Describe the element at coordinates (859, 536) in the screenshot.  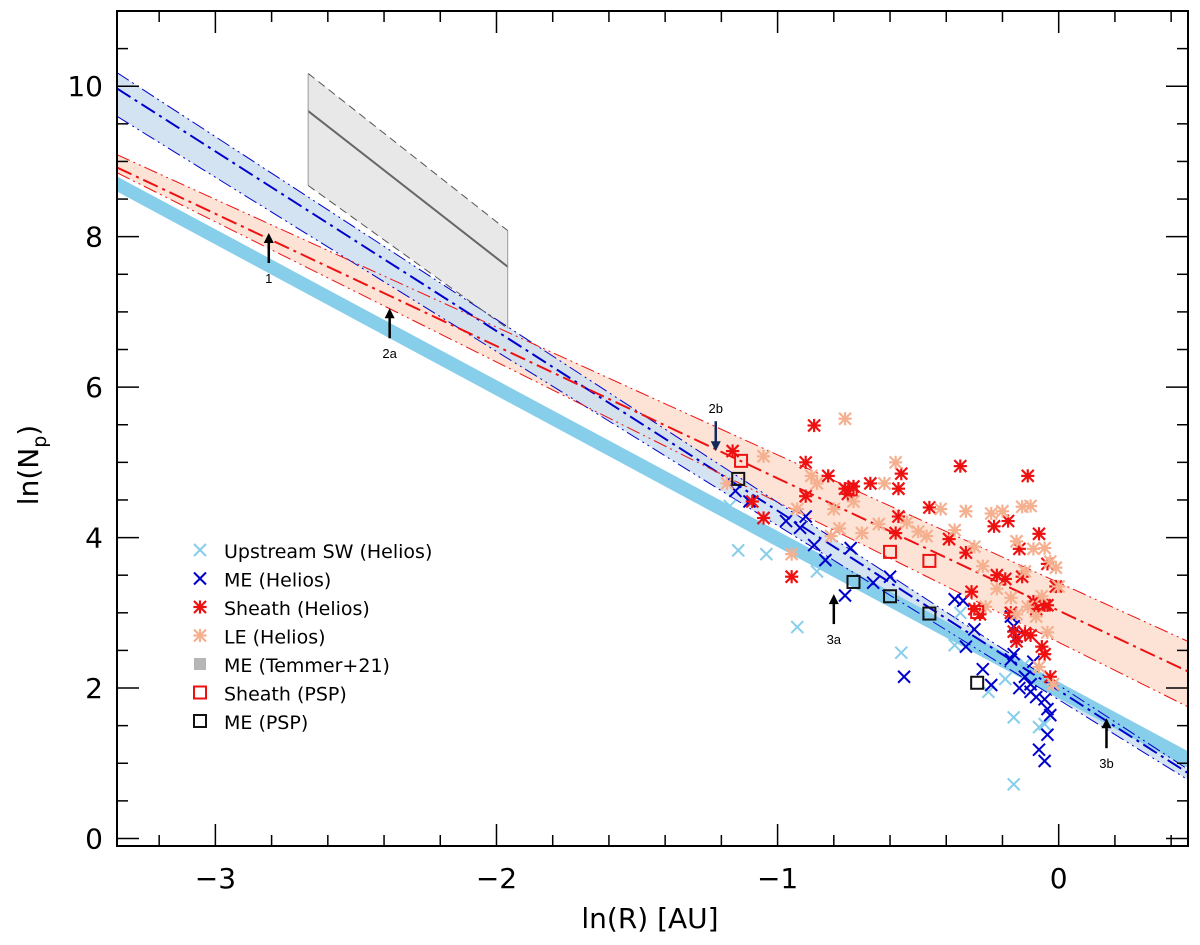
I see `series-sheath-psp-` at that location.